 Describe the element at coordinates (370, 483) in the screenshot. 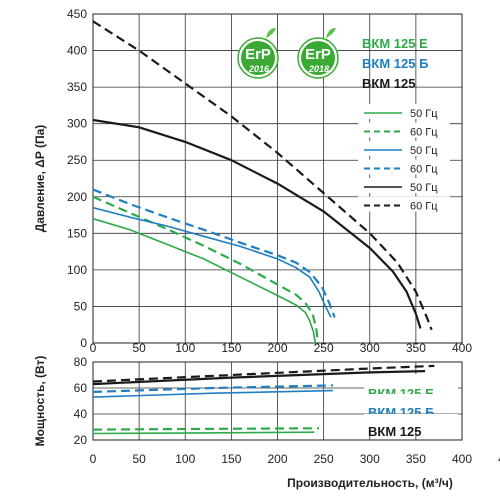

I see `x-axis-title: Производительность, (м³/ч)` at that location.